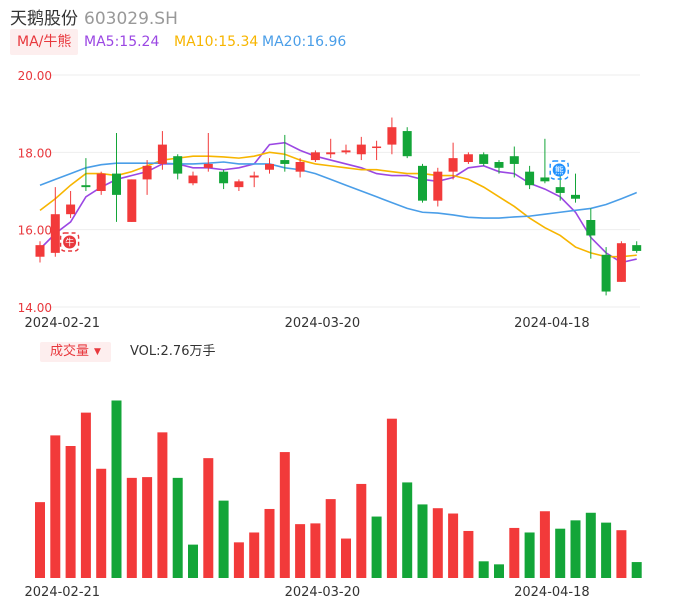 Image resolution: width=686 pixels, height=606 pixels. Describe the element at coordinates (35, 153) in the screenshot. I see `price-tick-label: 18.00` at that location.